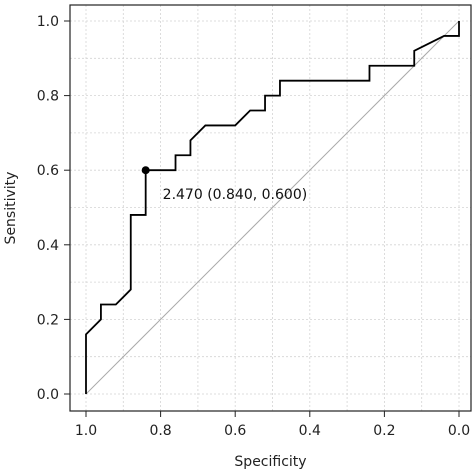 This screenshot has width=474, height=474. I want to click on y-tick-label: 0.8, so click(48, 97).